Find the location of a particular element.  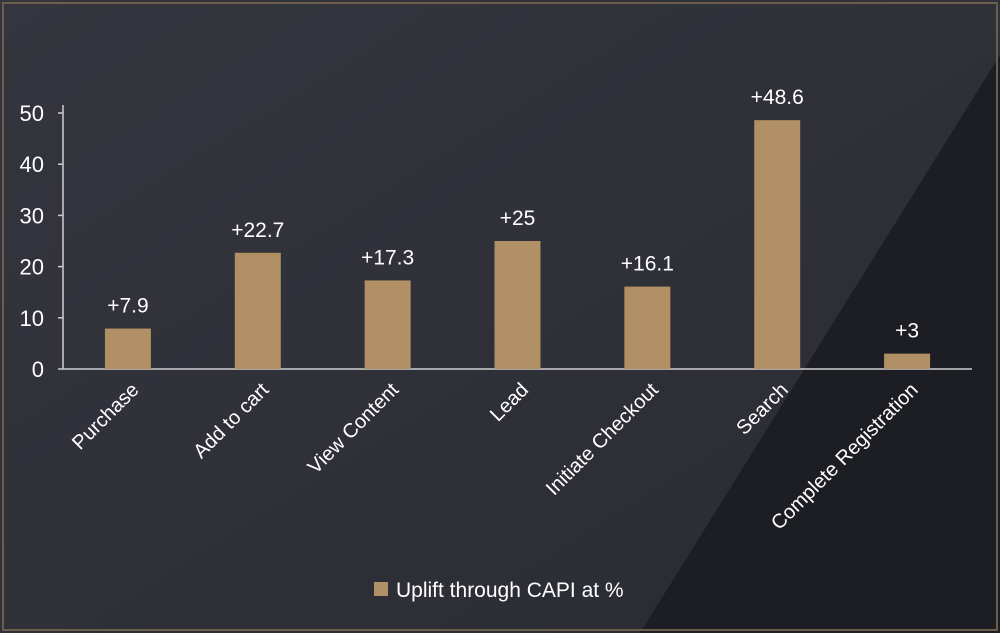

y-axis-ticks: 0 10 20 30 40 50 is located at coordinates (41, 241).